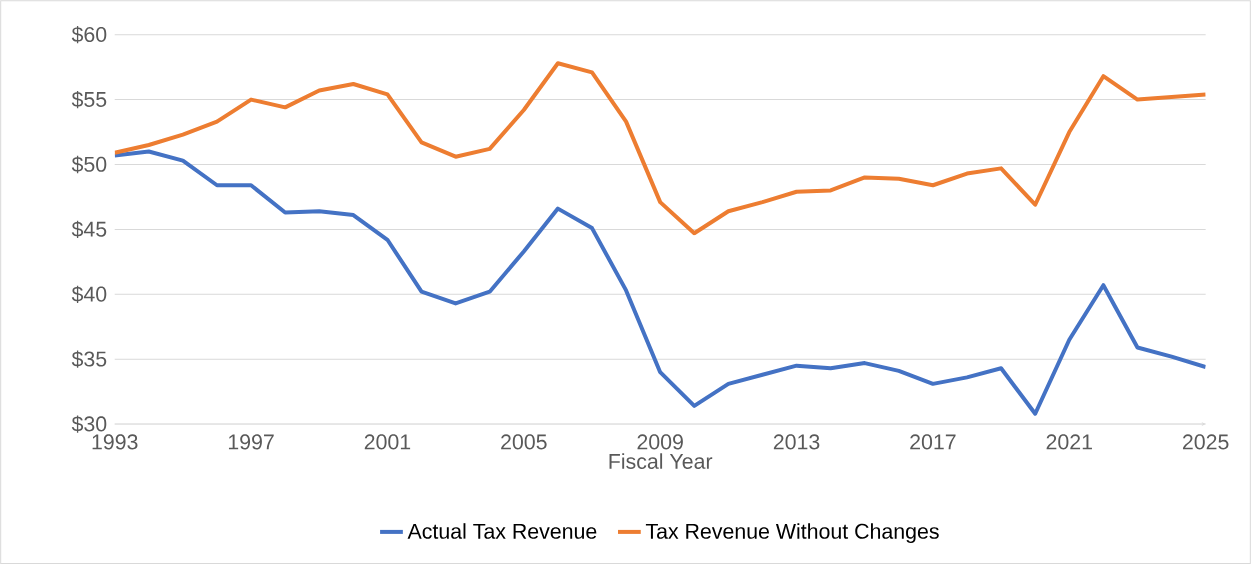 The width and height of the screenshot is (1251, 564). Describe the element at coordinates (1069, 442) in the screenshot. I see `x-tick-label: 2021` at that location.